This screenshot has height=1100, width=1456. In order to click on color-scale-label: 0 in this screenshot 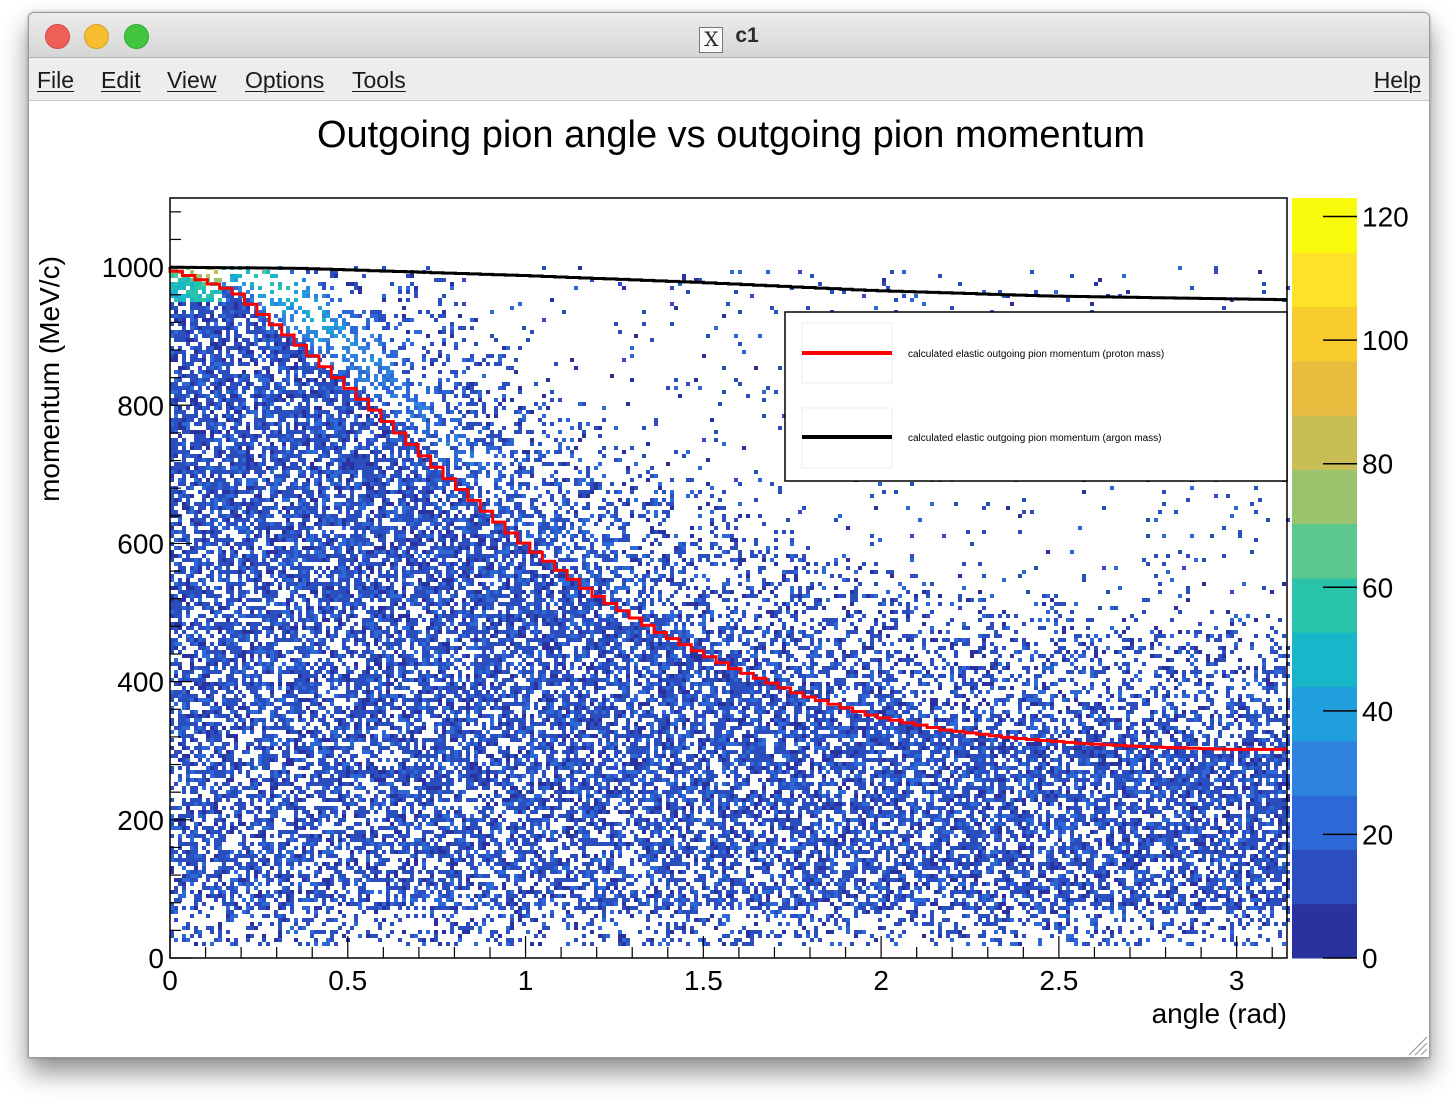, I will do `click(1370, 958)`.